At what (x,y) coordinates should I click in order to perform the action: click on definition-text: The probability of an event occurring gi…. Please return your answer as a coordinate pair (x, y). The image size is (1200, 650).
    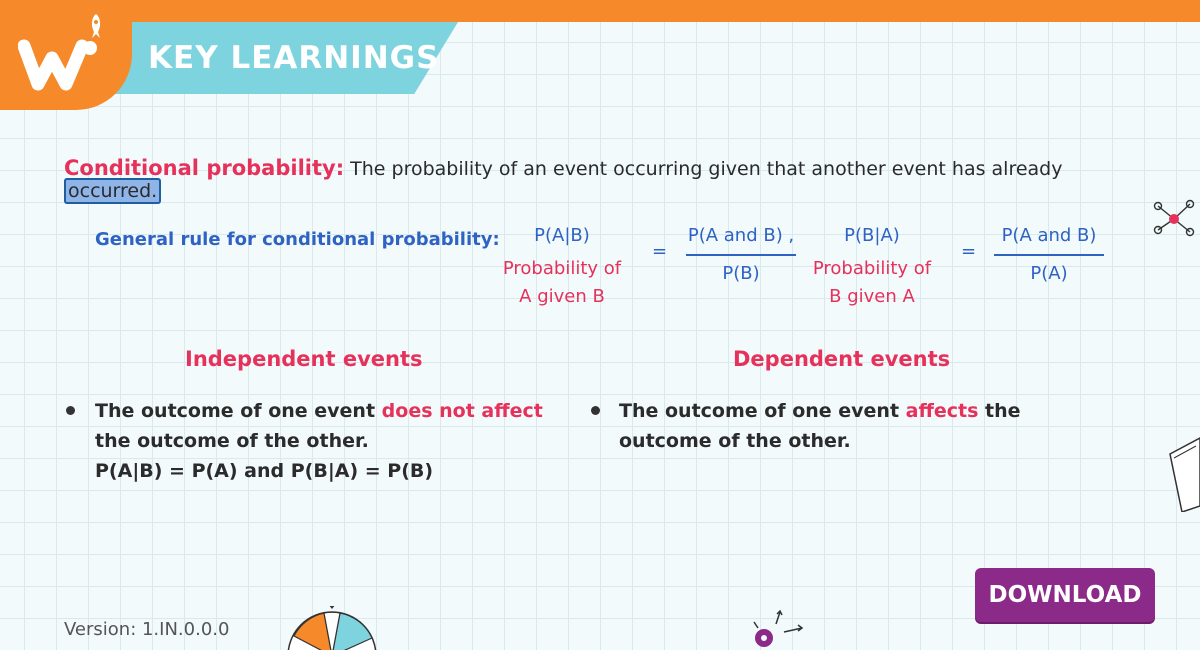
    Looking at the image, I should click on (703, 169).